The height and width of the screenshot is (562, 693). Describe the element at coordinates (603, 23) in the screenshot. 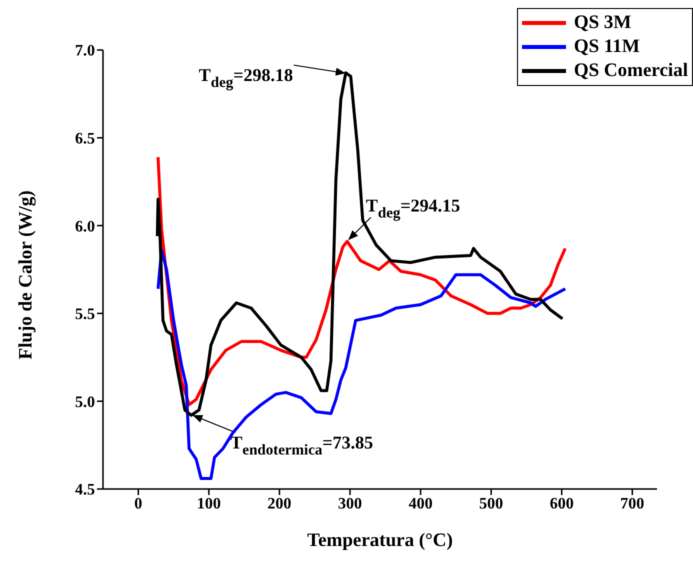

I see `legend-label: QS 3M` at that location.